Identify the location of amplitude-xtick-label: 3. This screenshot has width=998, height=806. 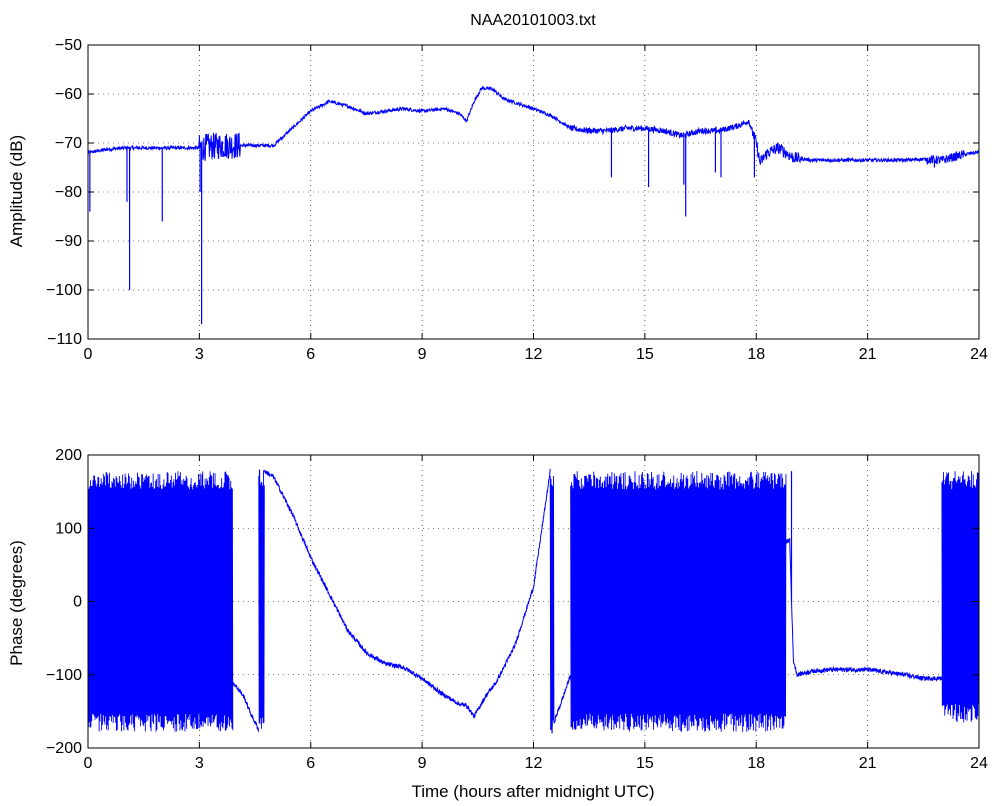
(199, 354).